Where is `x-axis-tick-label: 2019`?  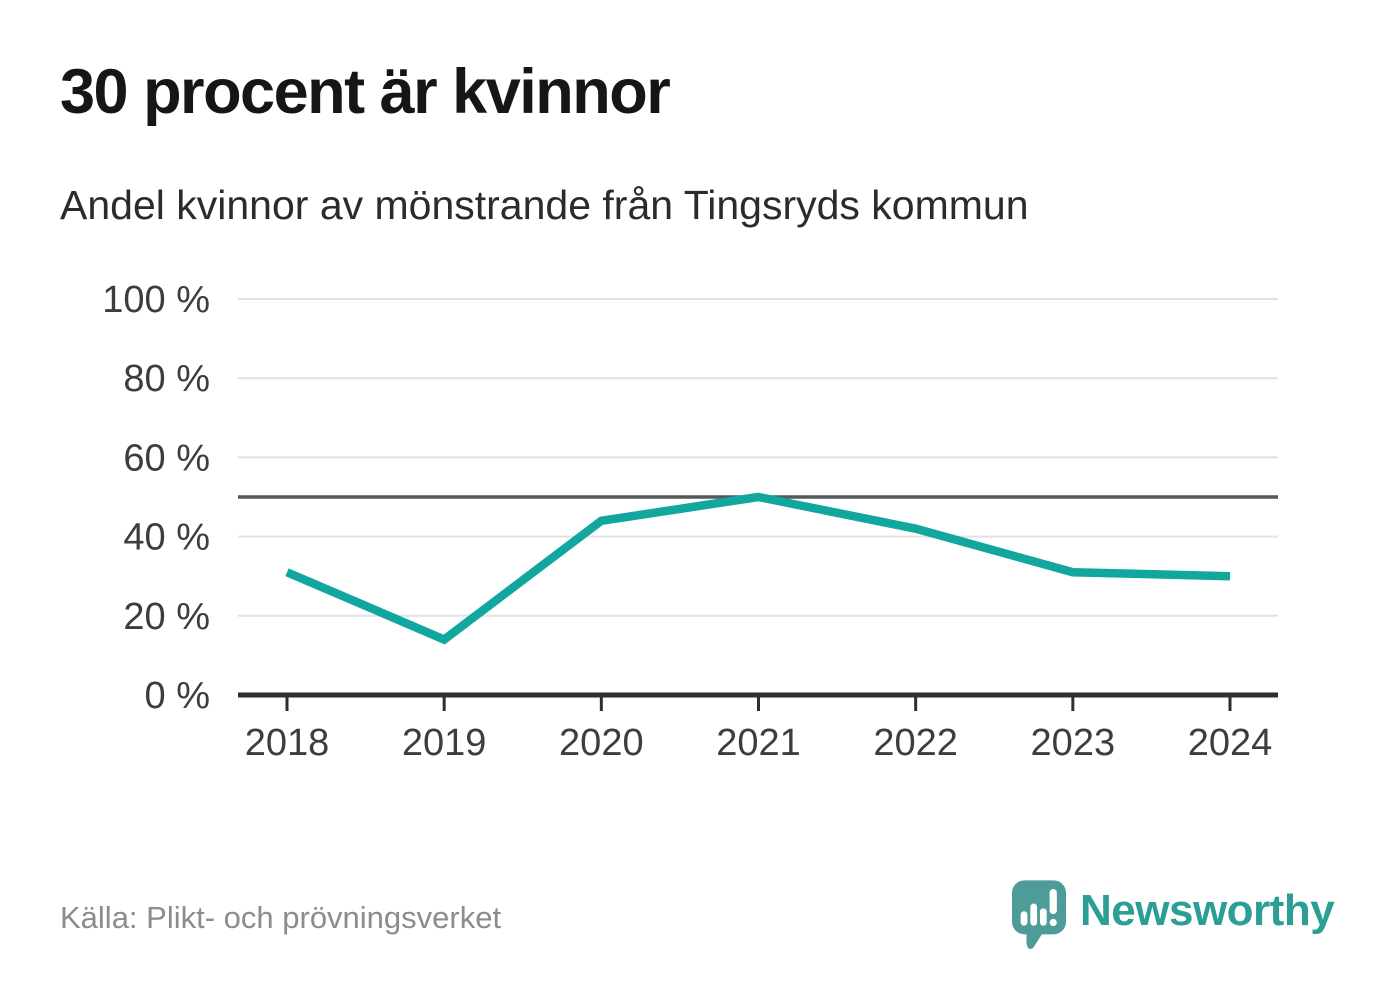 x-axis-tick-label: 2019 is located at coordinates (444, 743).